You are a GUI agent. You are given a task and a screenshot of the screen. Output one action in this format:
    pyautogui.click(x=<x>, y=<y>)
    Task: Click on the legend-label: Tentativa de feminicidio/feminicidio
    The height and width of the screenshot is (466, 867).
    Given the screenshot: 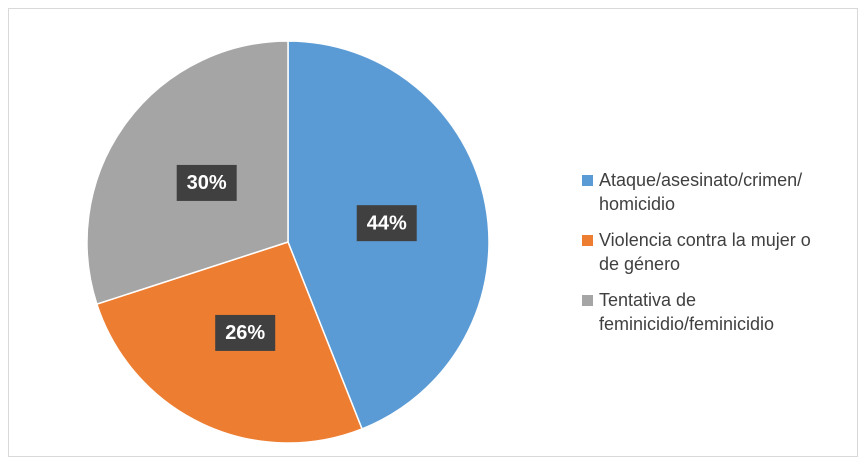 What is the action you would take?
    pyautogui.click(x=687, y=312)
    